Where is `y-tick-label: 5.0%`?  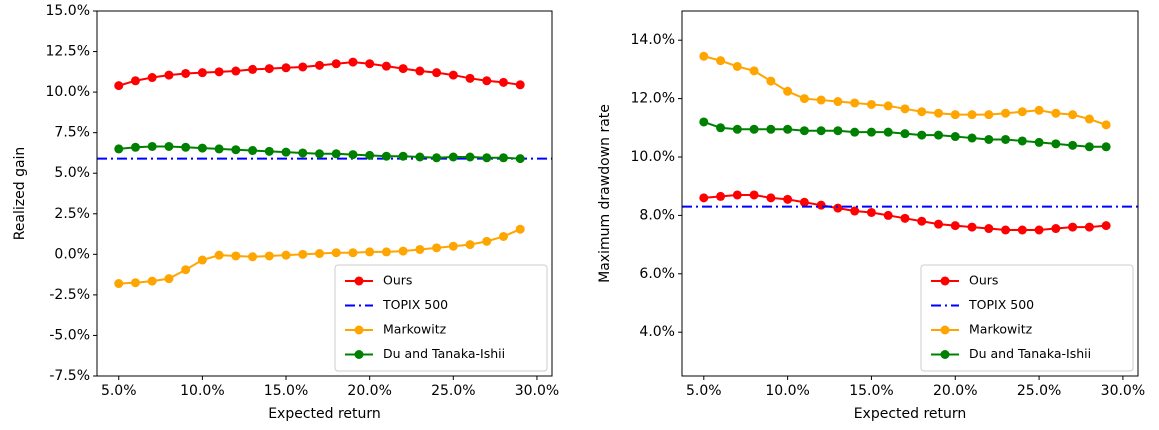 y-tick-label: 5.0% is located at coordinates (72, 173).